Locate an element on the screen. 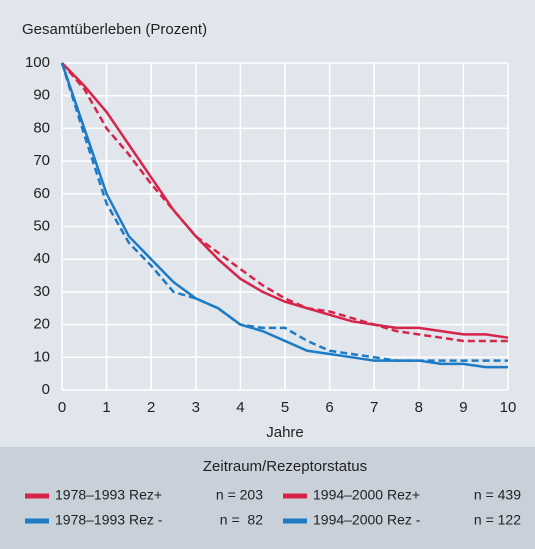 Image resolution: width=535 pixels, height=549 pixels. legend-label: 1978–1993 Rez - is located at coordinates (109, 520).